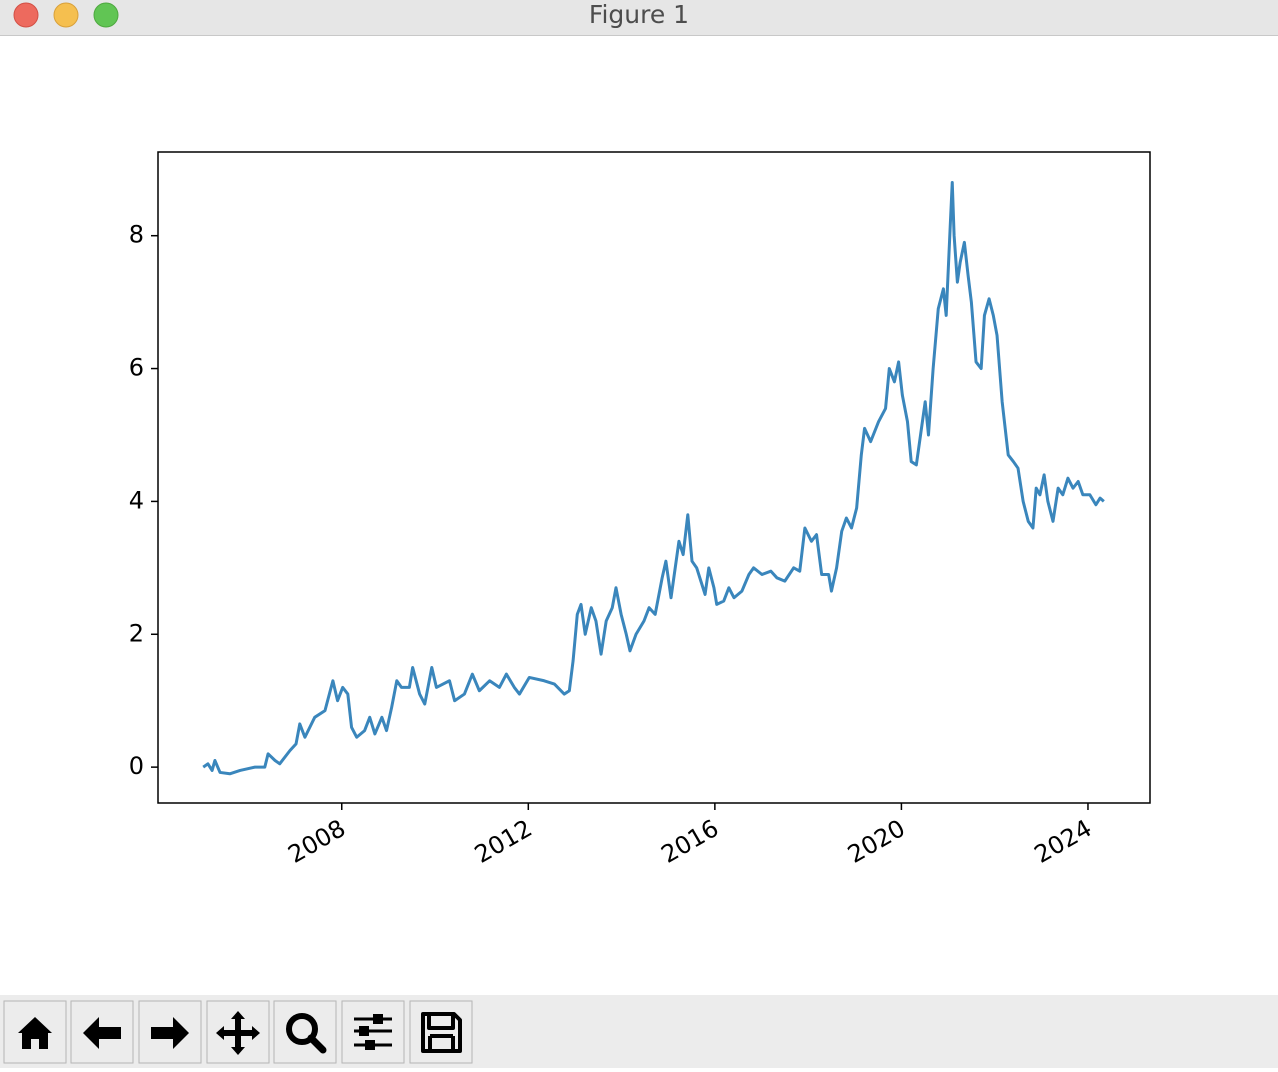 This screenshot has width=1278, height=1072. I want to click on forward-button, so click(170, 1032).